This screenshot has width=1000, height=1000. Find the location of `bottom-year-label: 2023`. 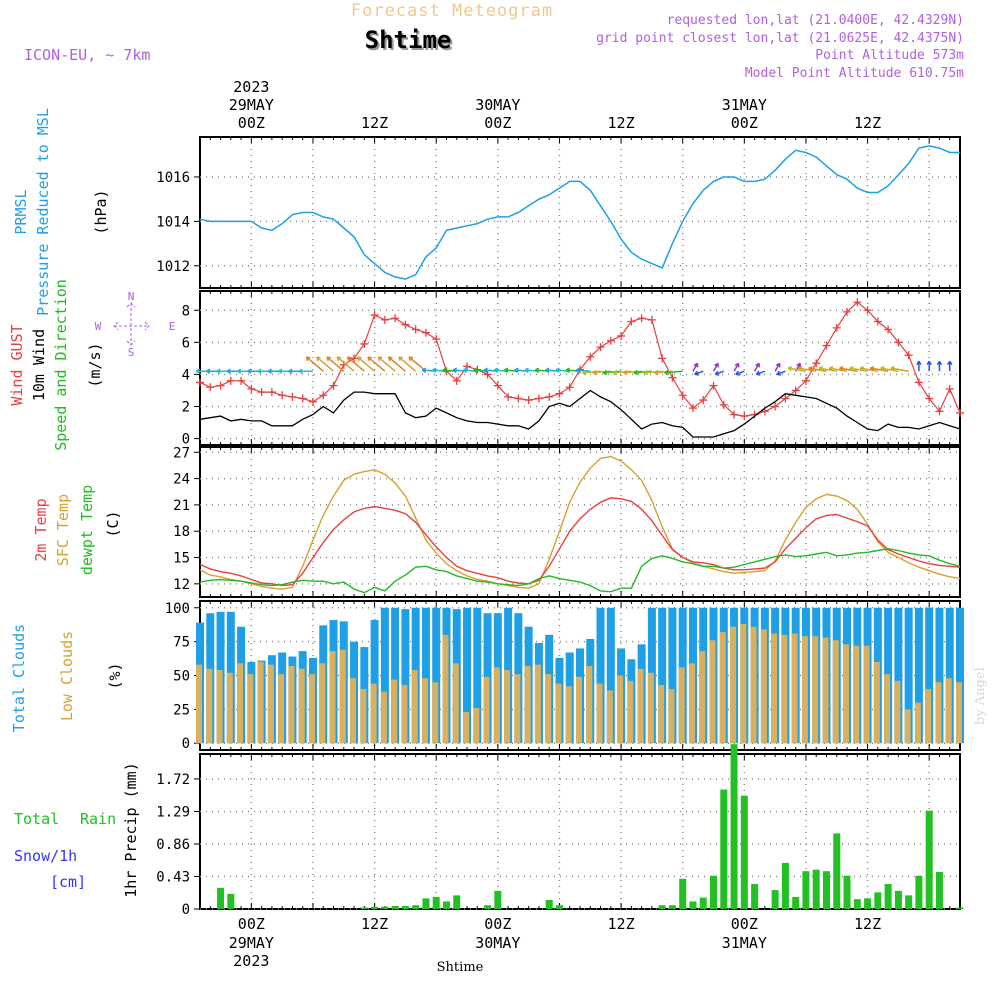

bottom-year-label: 2023 is located at coordinates (251, 961).